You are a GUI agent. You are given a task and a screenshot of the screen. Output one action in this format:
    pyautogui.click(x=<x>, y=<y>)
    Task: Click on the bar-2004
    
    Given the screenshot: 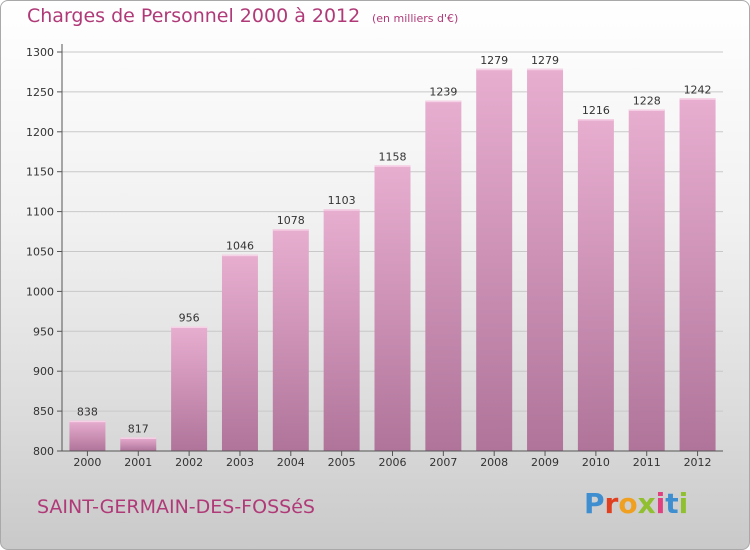 What is the action you would take?
    pyautogui.click(x=290, y=340)
    